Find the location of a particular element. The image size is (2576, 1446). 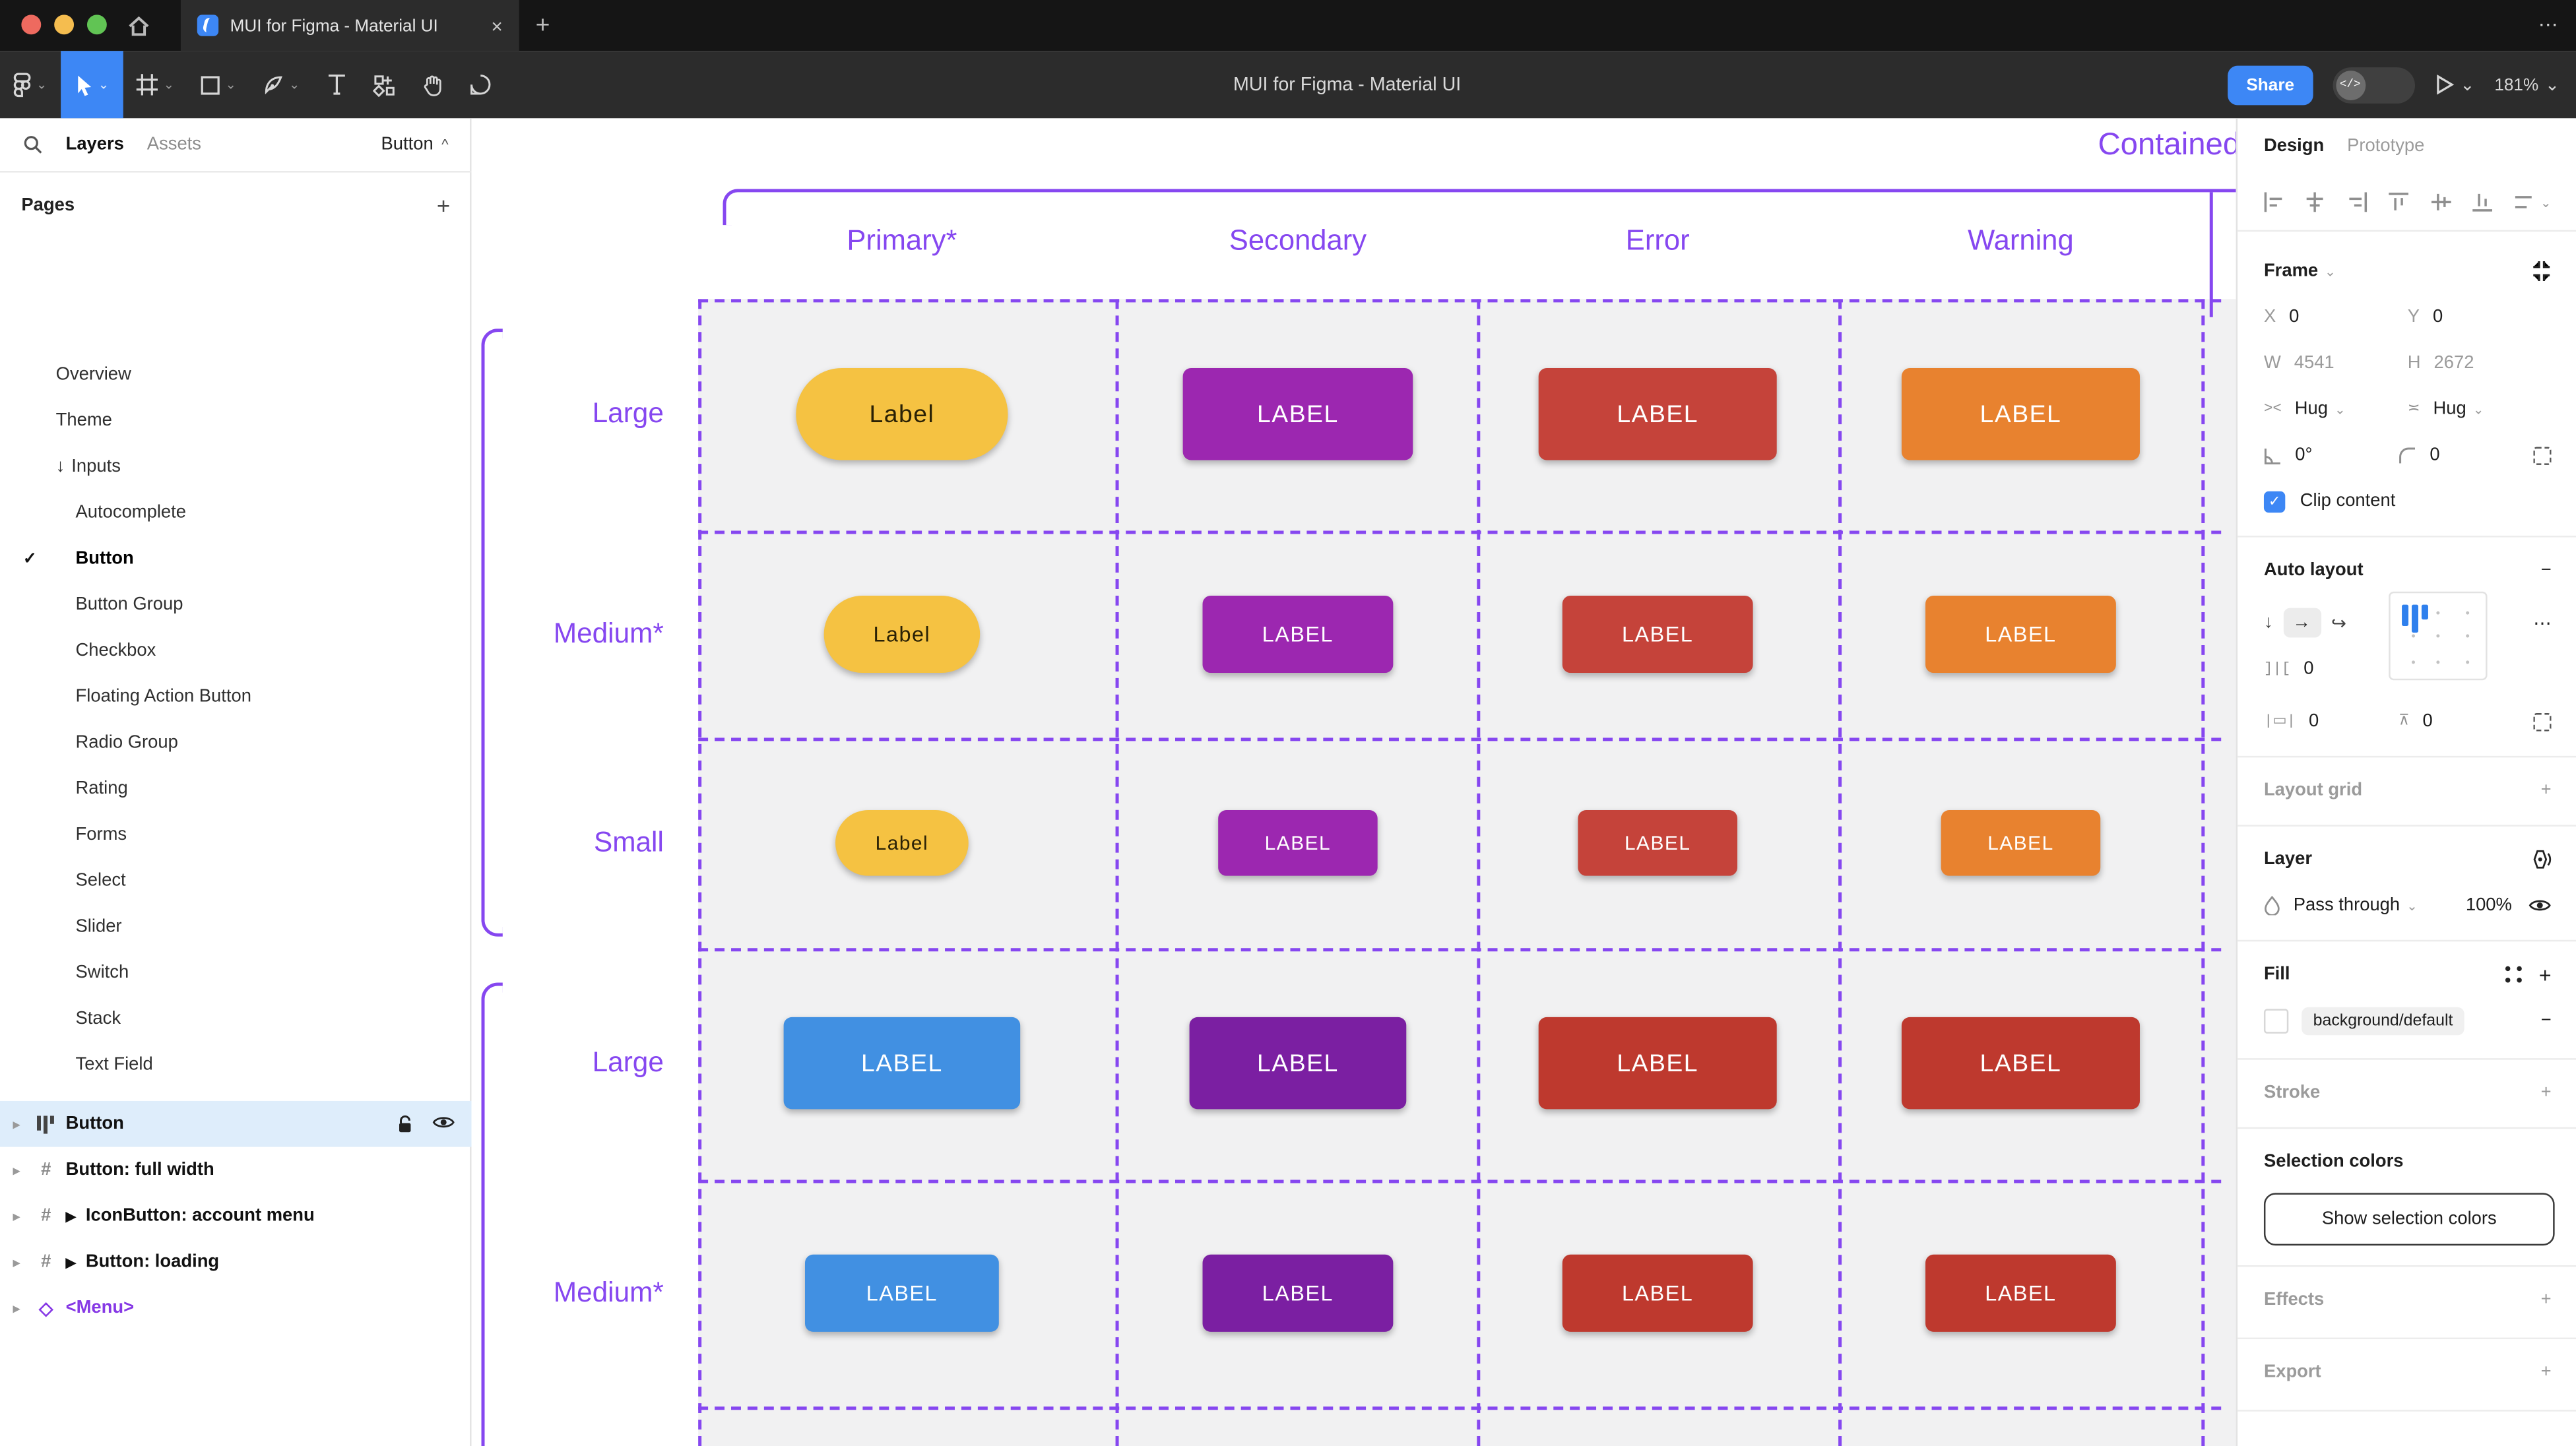

independent-padding-icon is located at coordinates (2542, 721).